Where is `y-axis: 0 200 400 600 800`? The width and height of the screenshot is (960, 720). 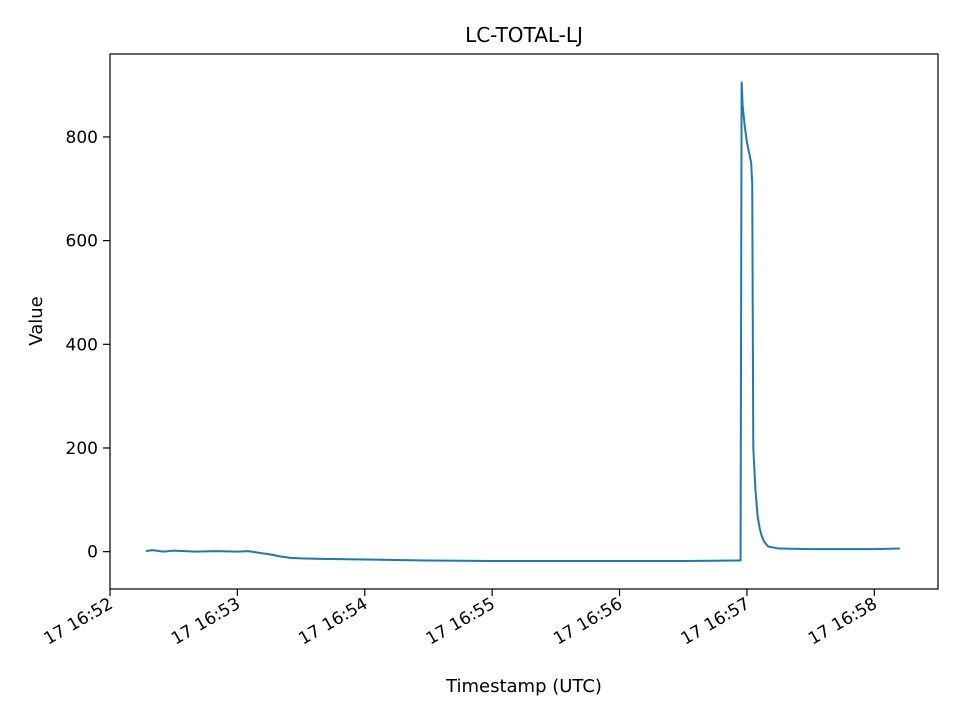
y-axis: 0 200 400 600 800 is located at coordinates (88, 345).